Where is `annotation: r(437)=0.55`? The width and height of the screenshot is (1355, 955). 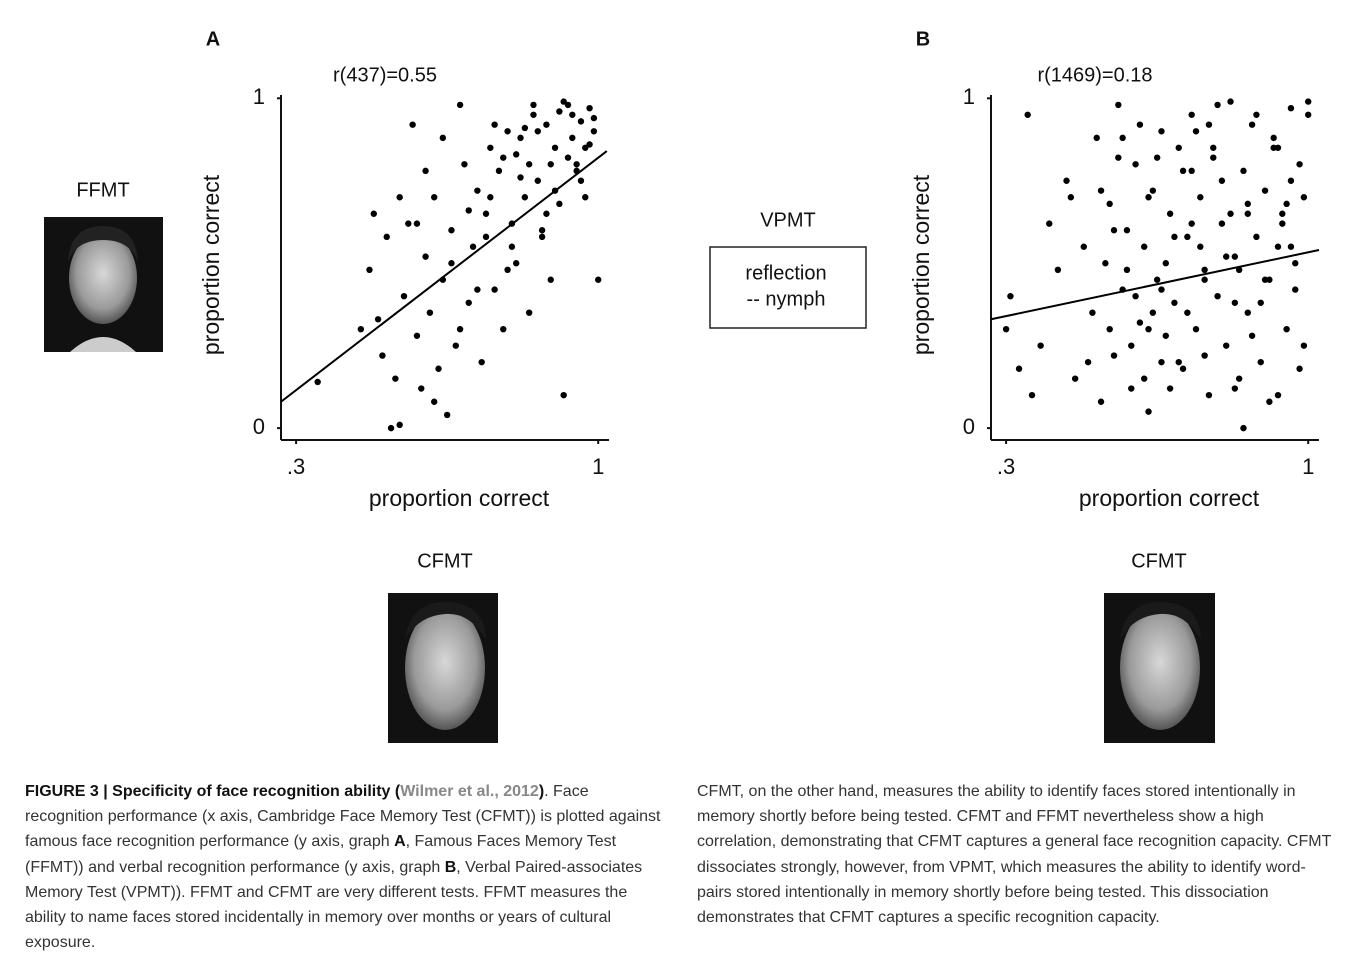 annotation: r(437)=0.55 is located at coordinates (385, 75).